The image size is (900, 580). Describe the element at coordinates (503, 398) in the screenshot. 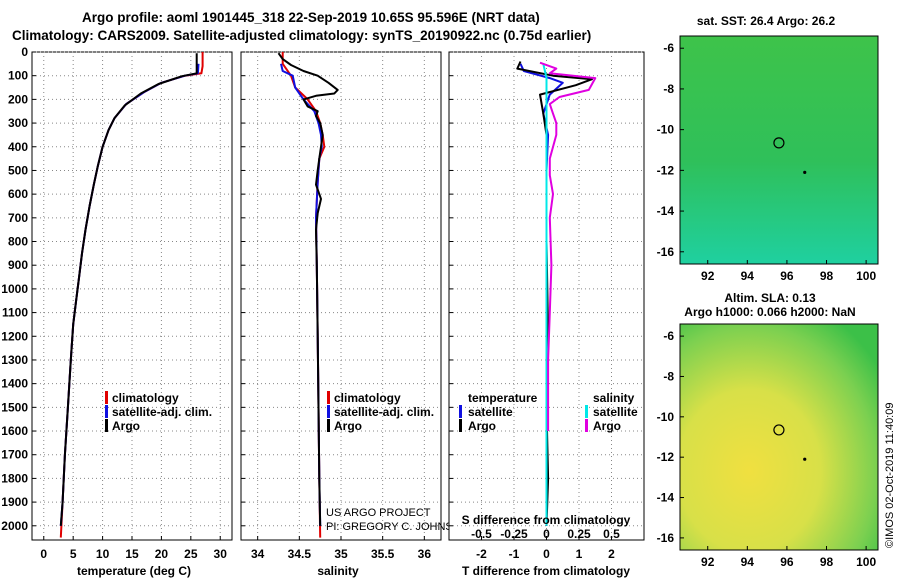

I see `legend-title-temperature: temperature` at that location.